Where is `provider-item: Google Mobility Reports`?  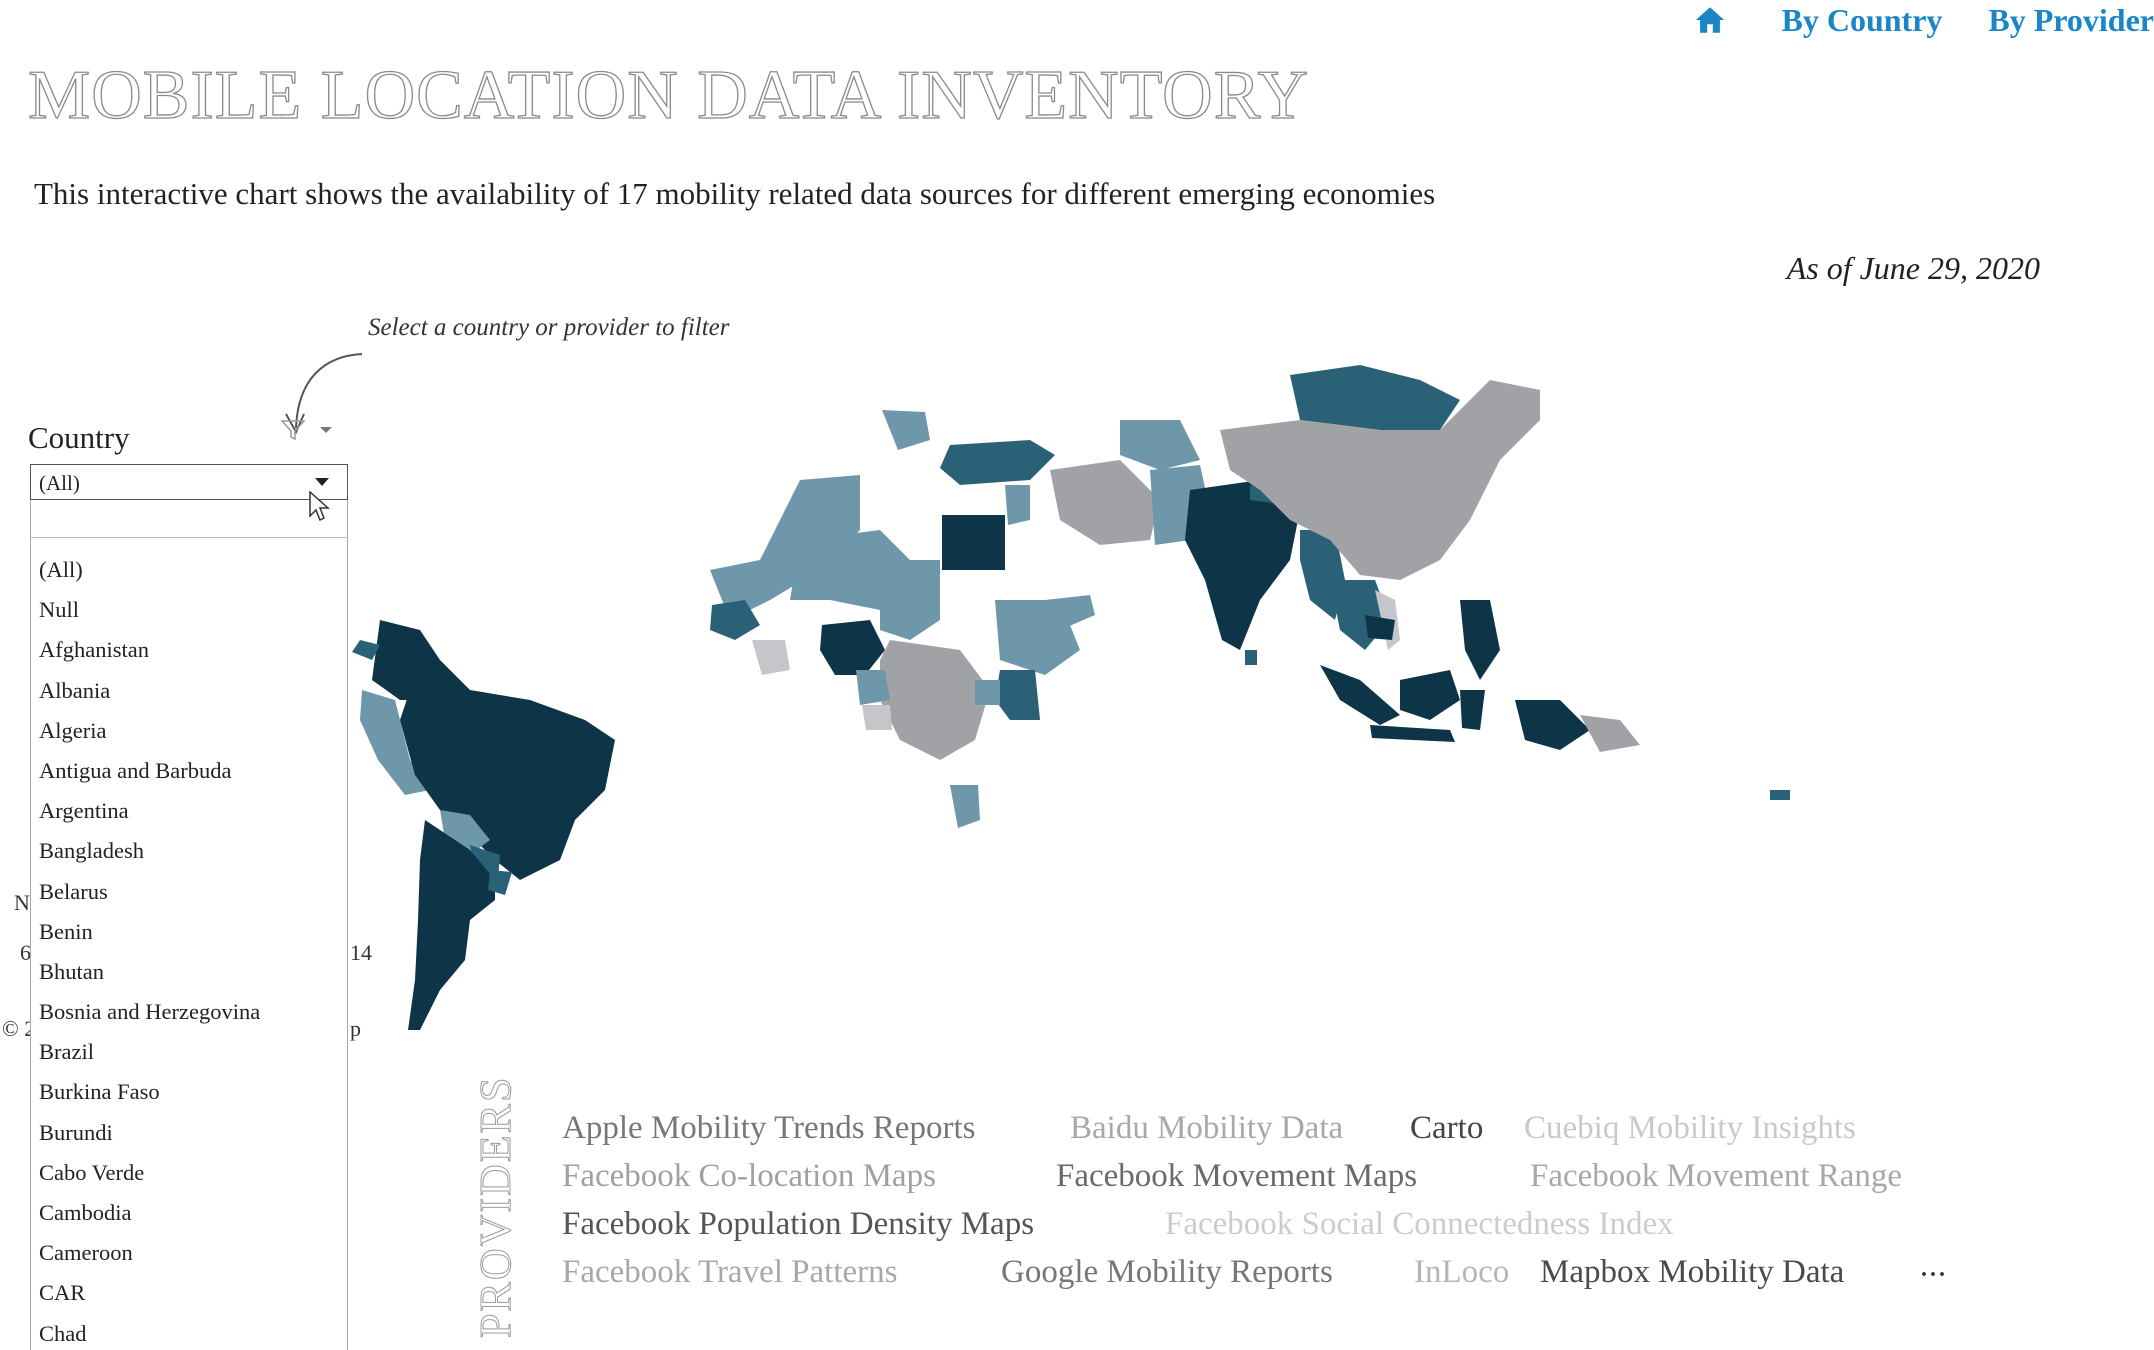
provider-item: Google Mobility Reports is located at coordinates (1167, 1272).